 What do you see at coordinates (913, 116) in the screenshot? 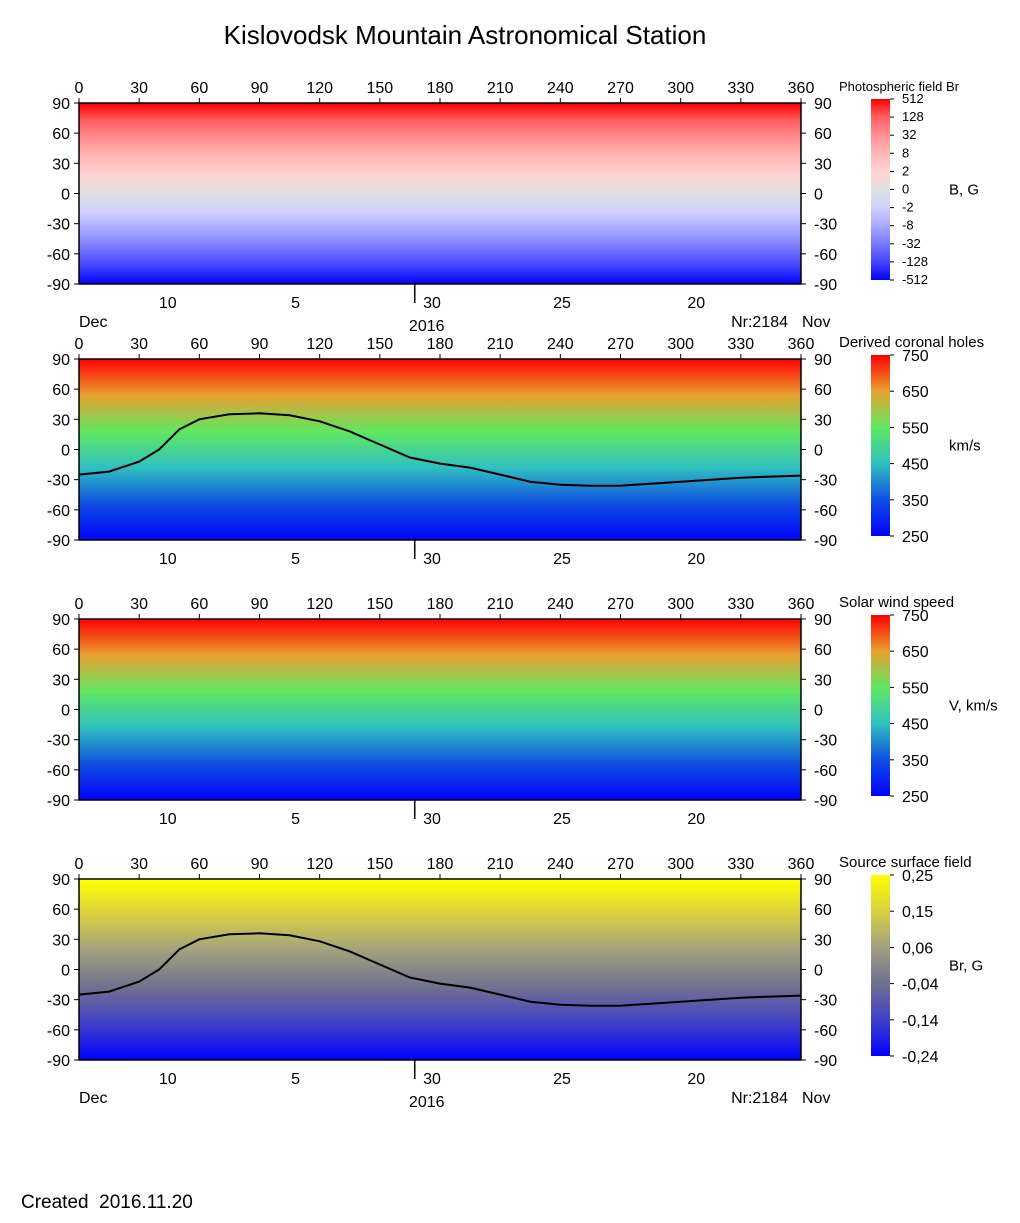
I see `colorbar-tick-label: 128` at bounding box center [913, 116].